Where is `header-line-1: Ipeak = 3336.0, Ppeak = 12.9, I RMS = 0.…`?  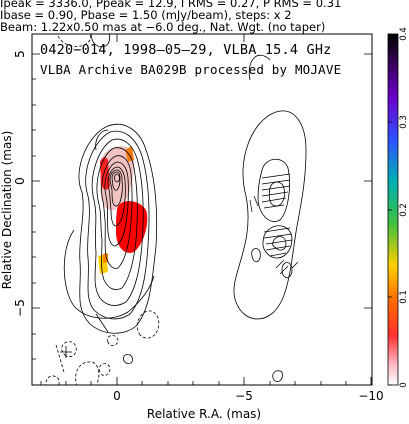 header-line-1: Ipeak = 3336.0, Ppeak = 12.9, I RMS = 0.… is located at coordinates (171, 5).